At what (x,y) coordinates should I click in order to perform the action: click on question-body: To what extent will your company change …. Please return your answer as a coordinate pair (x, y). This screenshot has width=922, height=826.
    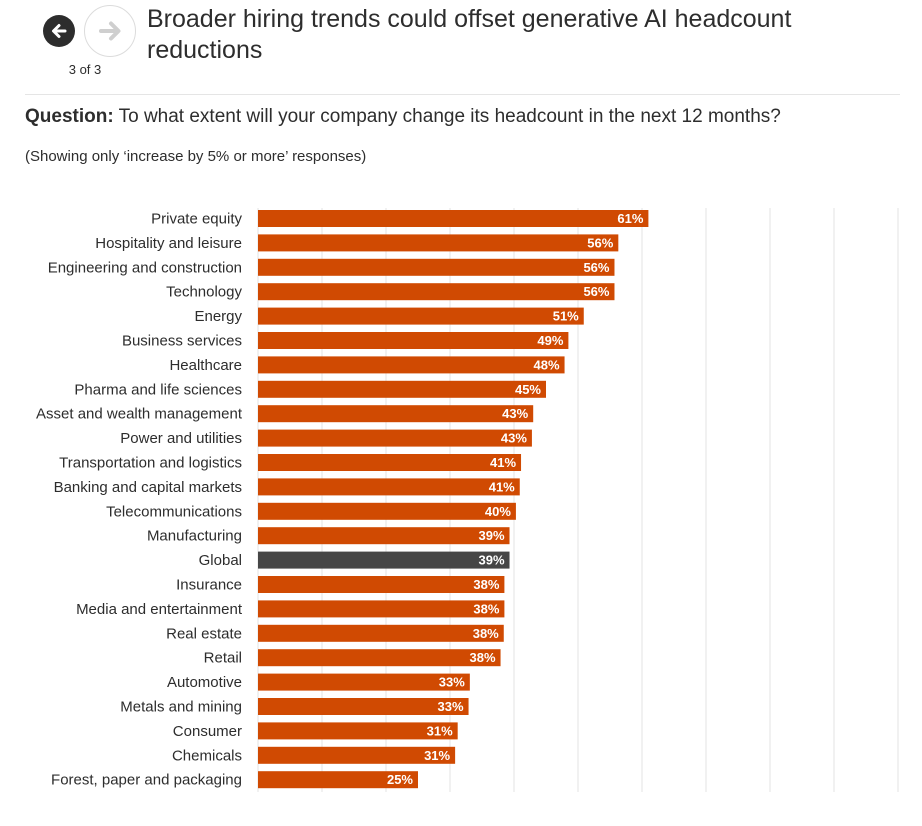
    Looking at the image, I should click on (449, 116).